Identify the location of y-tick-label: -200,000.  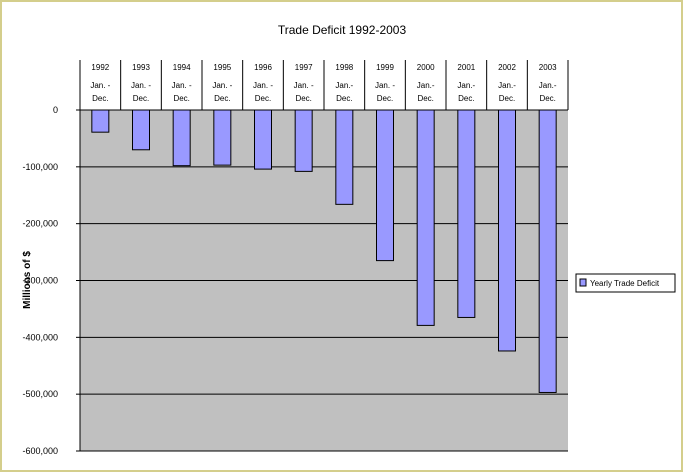
(40, 224).